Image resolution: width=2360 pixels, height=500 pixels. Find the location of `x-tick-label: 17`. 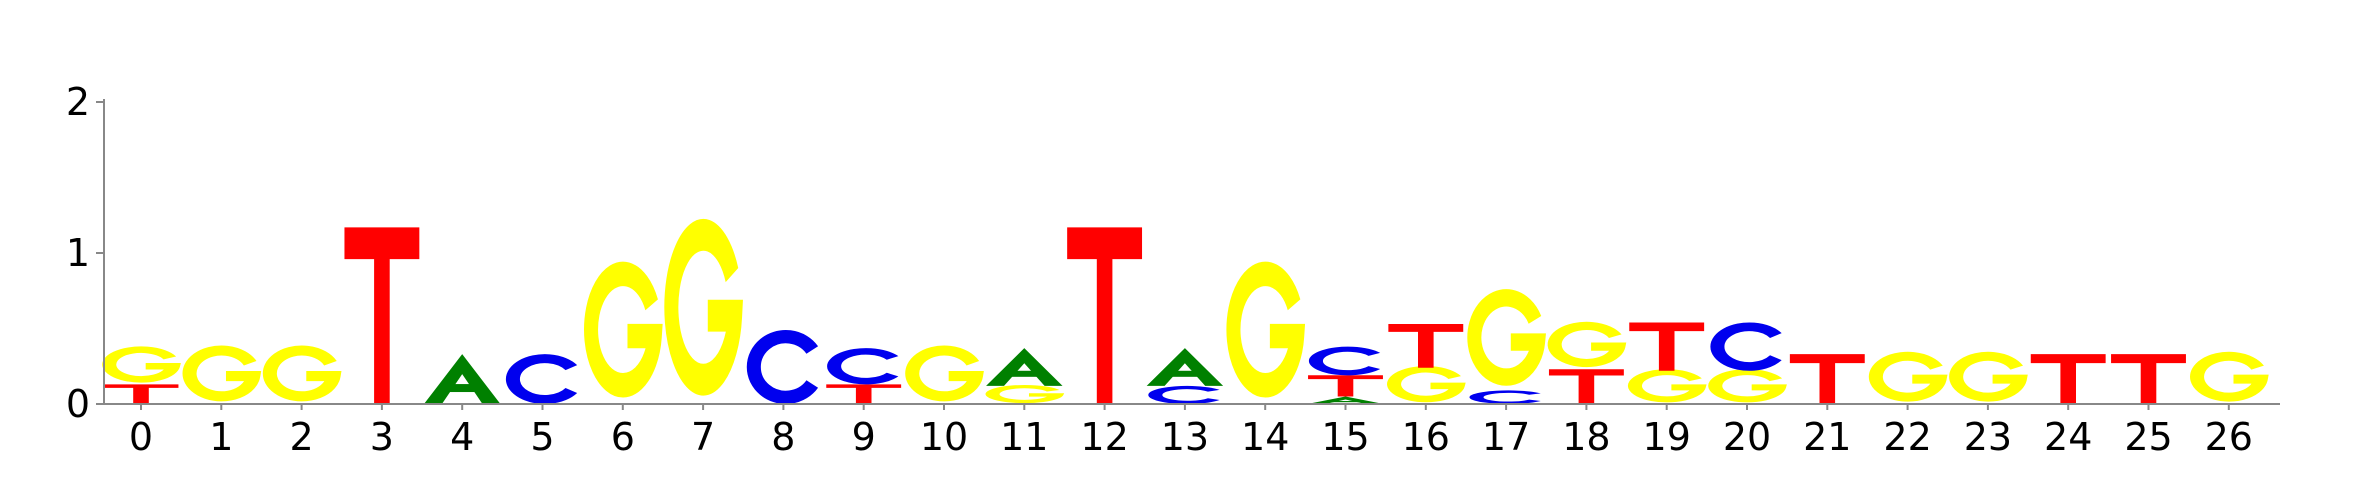

x-tick-label: 17 is located at coordinates (1506, 437).